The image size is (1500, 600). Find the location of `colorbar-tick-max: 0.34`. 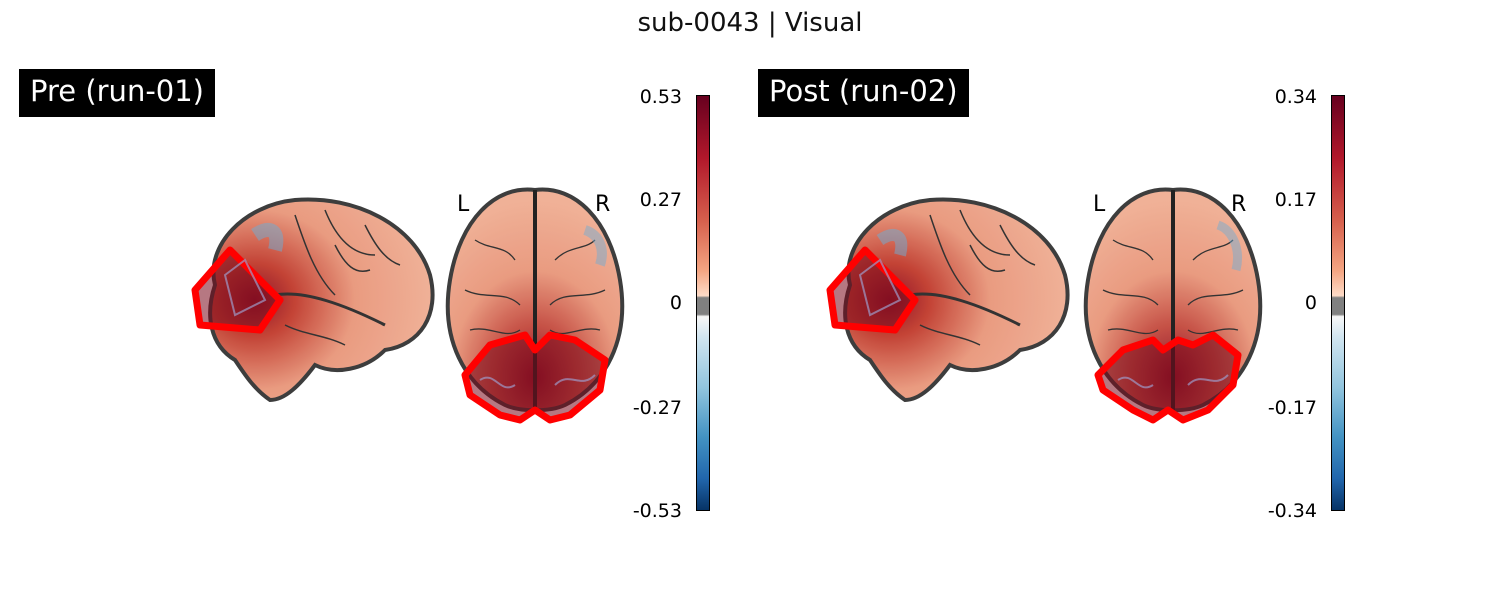

colorbar-tick-max: 0.34 is located at coordinates (1295, 97).